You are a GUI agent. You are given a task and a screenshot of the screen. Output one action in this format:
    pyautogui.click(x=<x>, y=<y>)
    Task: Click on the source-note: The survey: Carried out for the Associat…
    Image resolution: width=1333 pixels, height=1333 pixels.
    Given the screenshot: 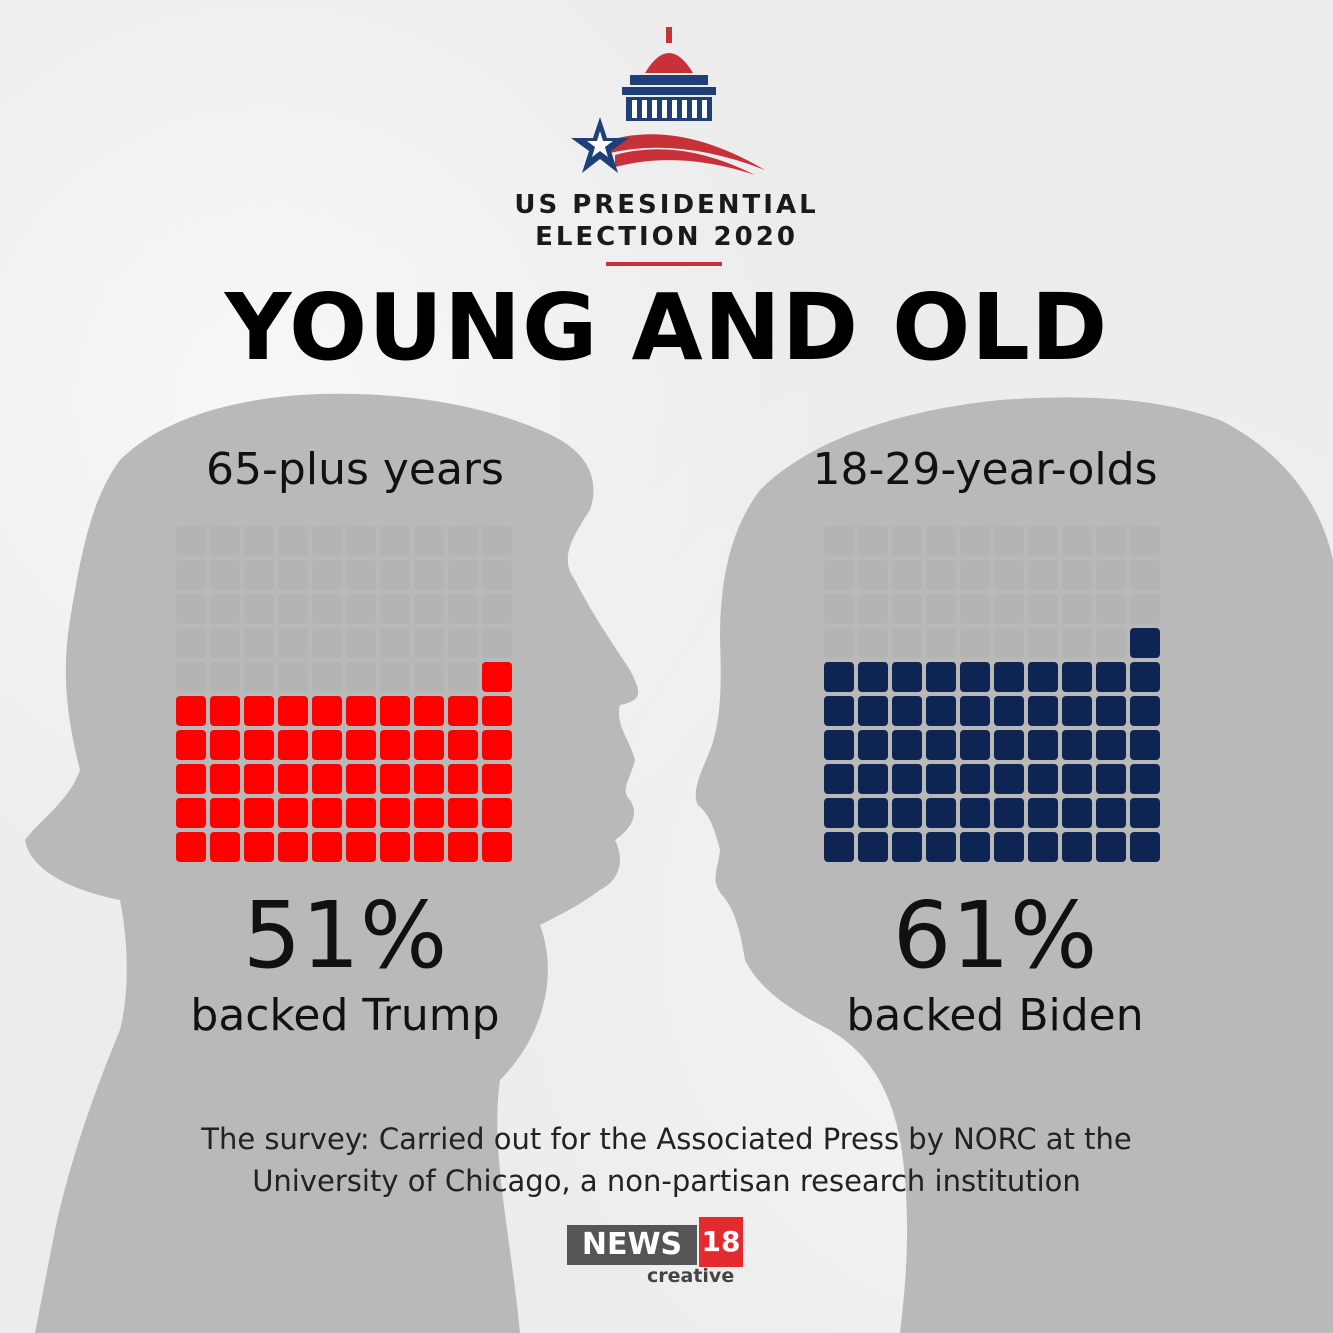 What is the action you would take?
    pyautogui.click(x=666, y=1160)
    